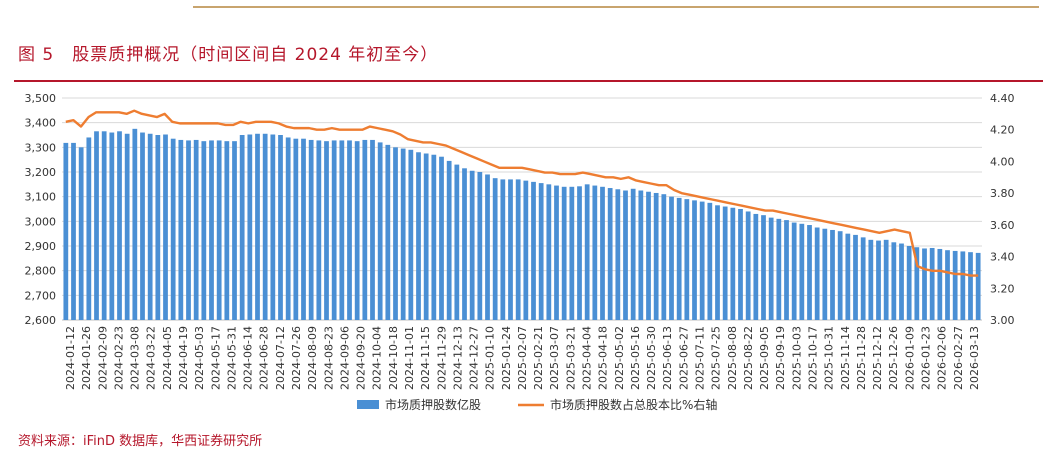 This screenshot has width=1064, height=454. I want to click on x-tick-label: 2024-10-04, so click(377, 358).